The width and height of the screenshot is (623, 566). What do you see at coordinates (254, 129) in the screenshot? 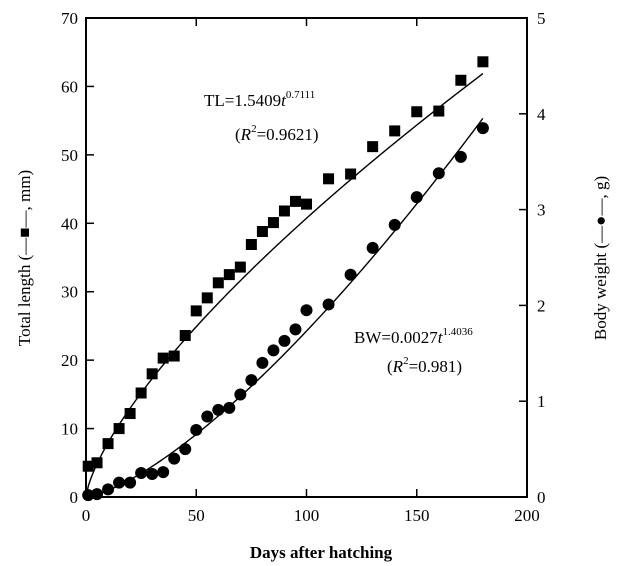
I see `tl-r2-sup: 2` at bounding box center [254, 129].